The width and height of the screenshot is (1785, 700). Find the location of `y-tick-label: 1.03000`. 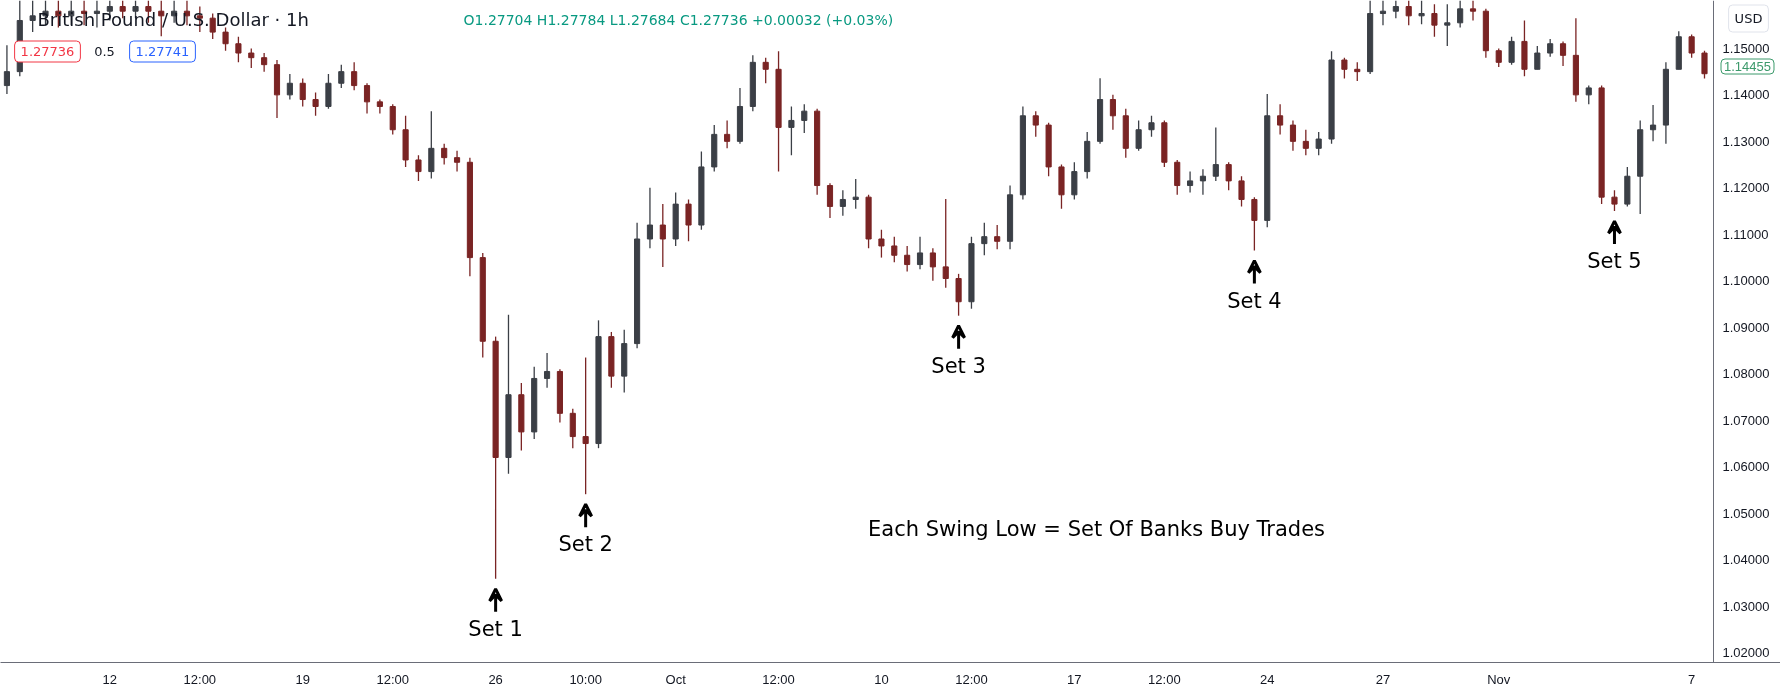

y-tick-label: 1.03000 is located at coordinates (1746, 606).